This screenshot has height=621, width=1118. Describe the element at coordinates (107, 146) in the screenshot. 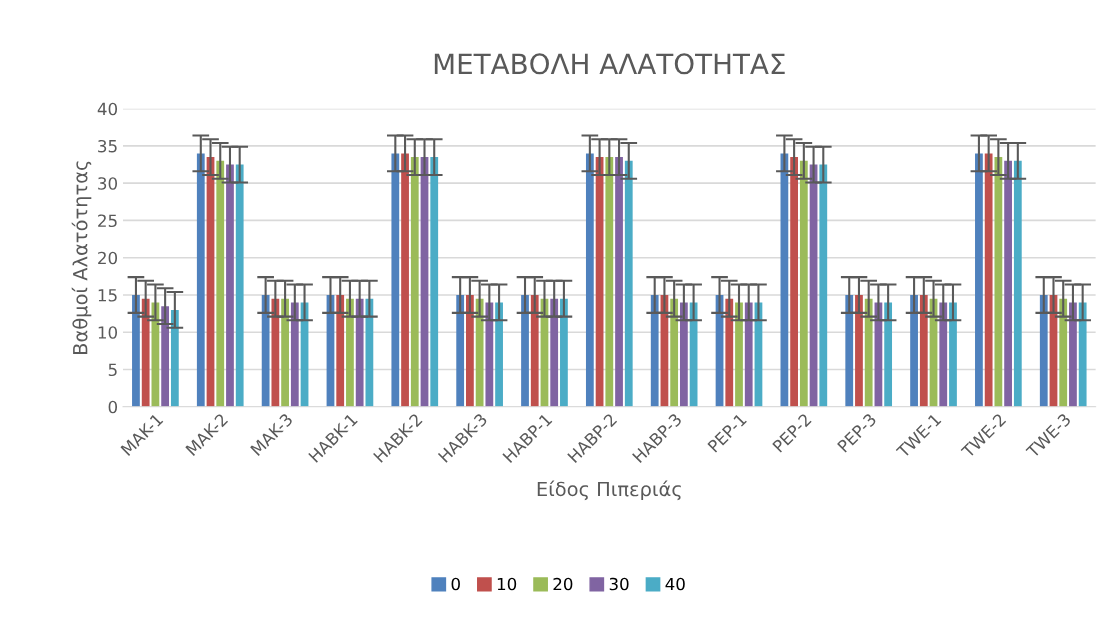

I see `y-tick-label: 35` at that location.